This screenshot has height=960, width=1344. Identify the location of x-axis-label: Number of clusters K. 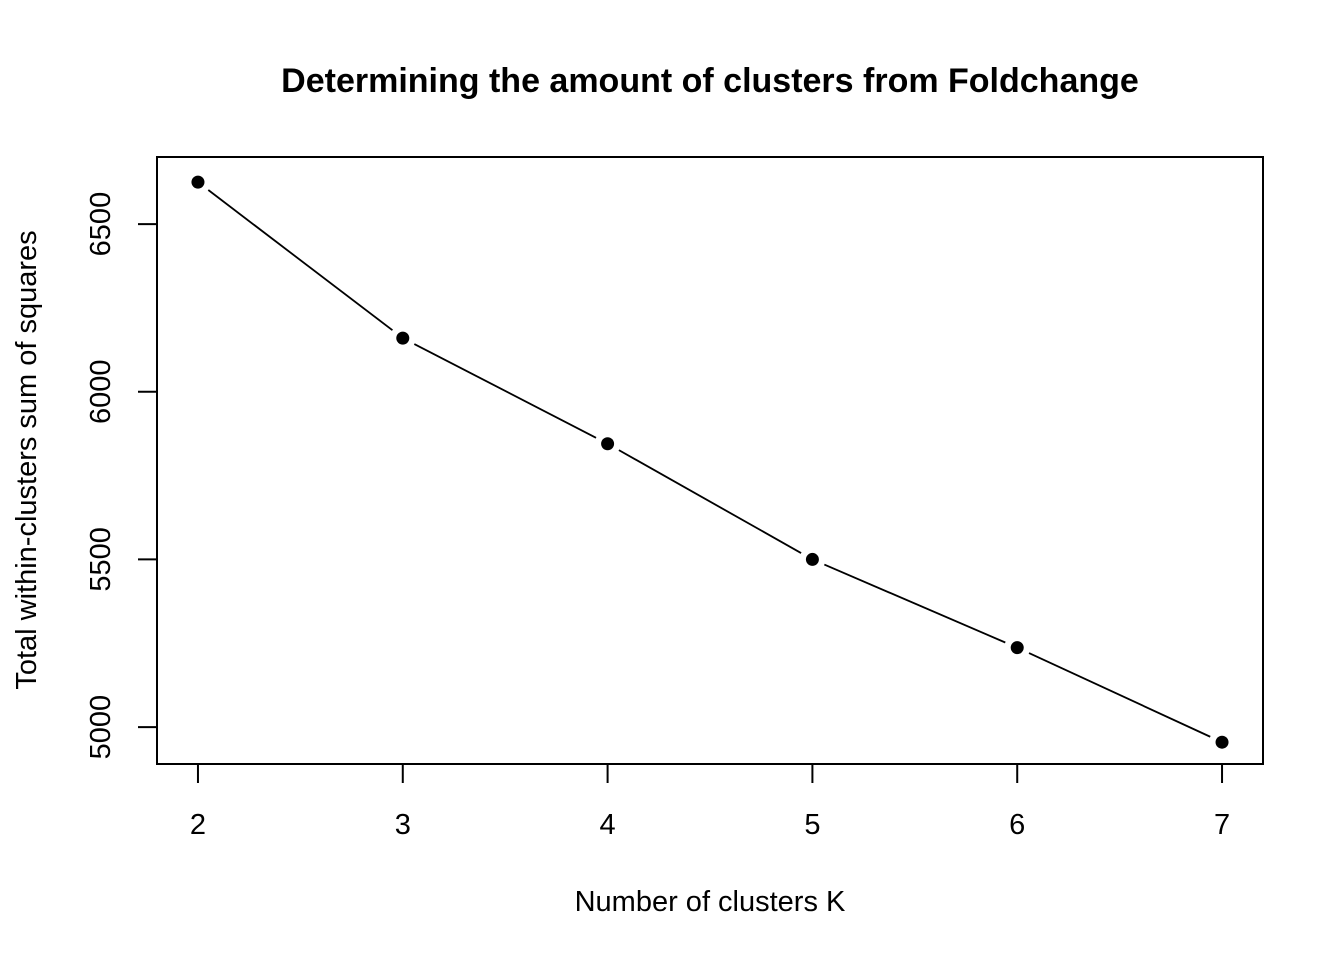
(710, 902).